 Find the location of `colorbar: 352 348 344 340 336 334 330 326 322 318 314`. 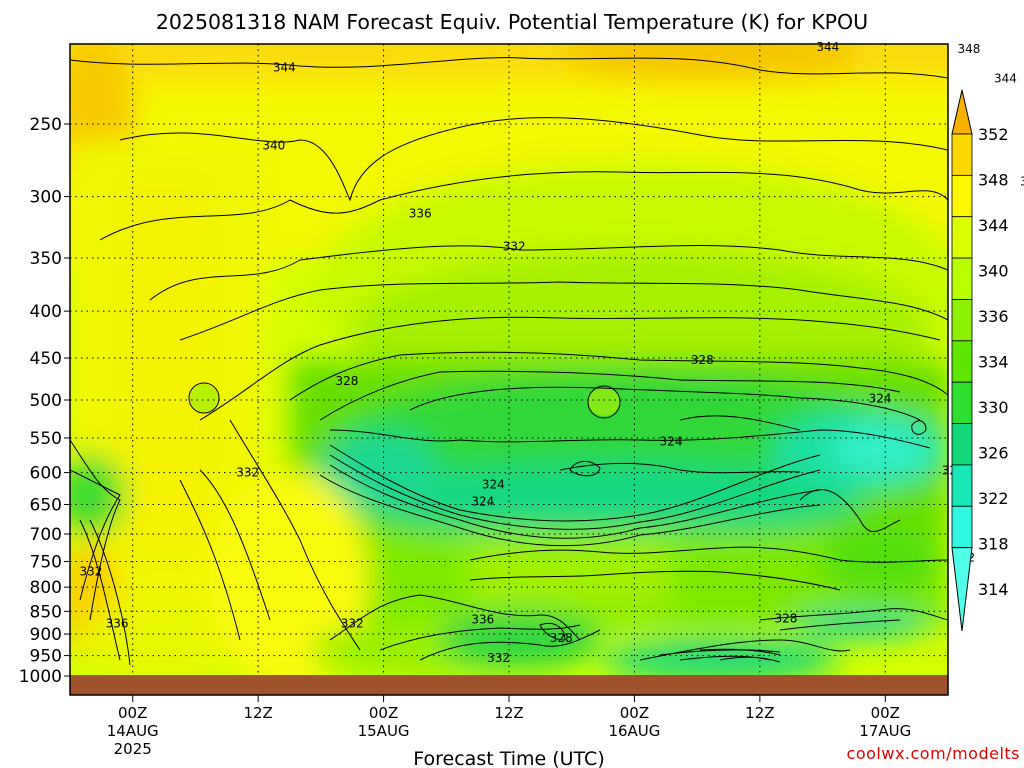

colorbar: 352 348 344 340 336 334 330 326 322 318 314 is located at coordinates (980, 360).